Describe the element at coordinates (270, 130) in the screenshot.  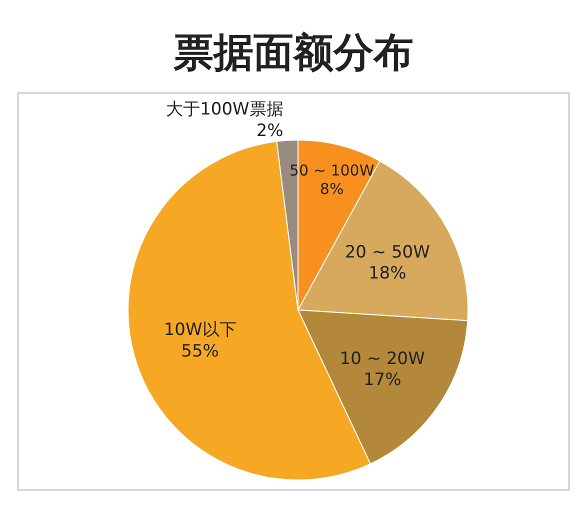
I see `data-label: 2%` at that location.